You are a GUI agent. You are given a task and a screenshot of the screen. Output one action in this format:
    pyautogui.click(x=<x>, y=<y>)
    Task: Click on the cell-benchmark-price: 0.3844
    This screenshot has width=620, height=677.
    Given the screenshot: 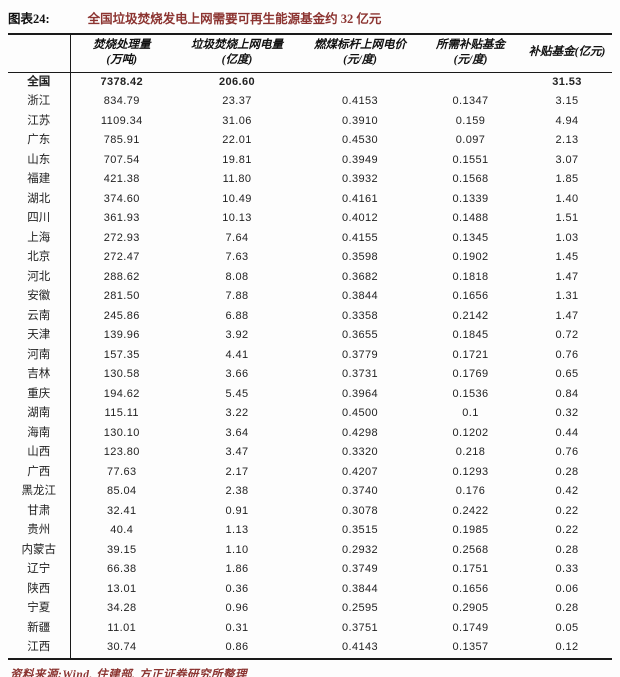 What is the action you would take?
    pyautogui.click(x=360, y=588)
    